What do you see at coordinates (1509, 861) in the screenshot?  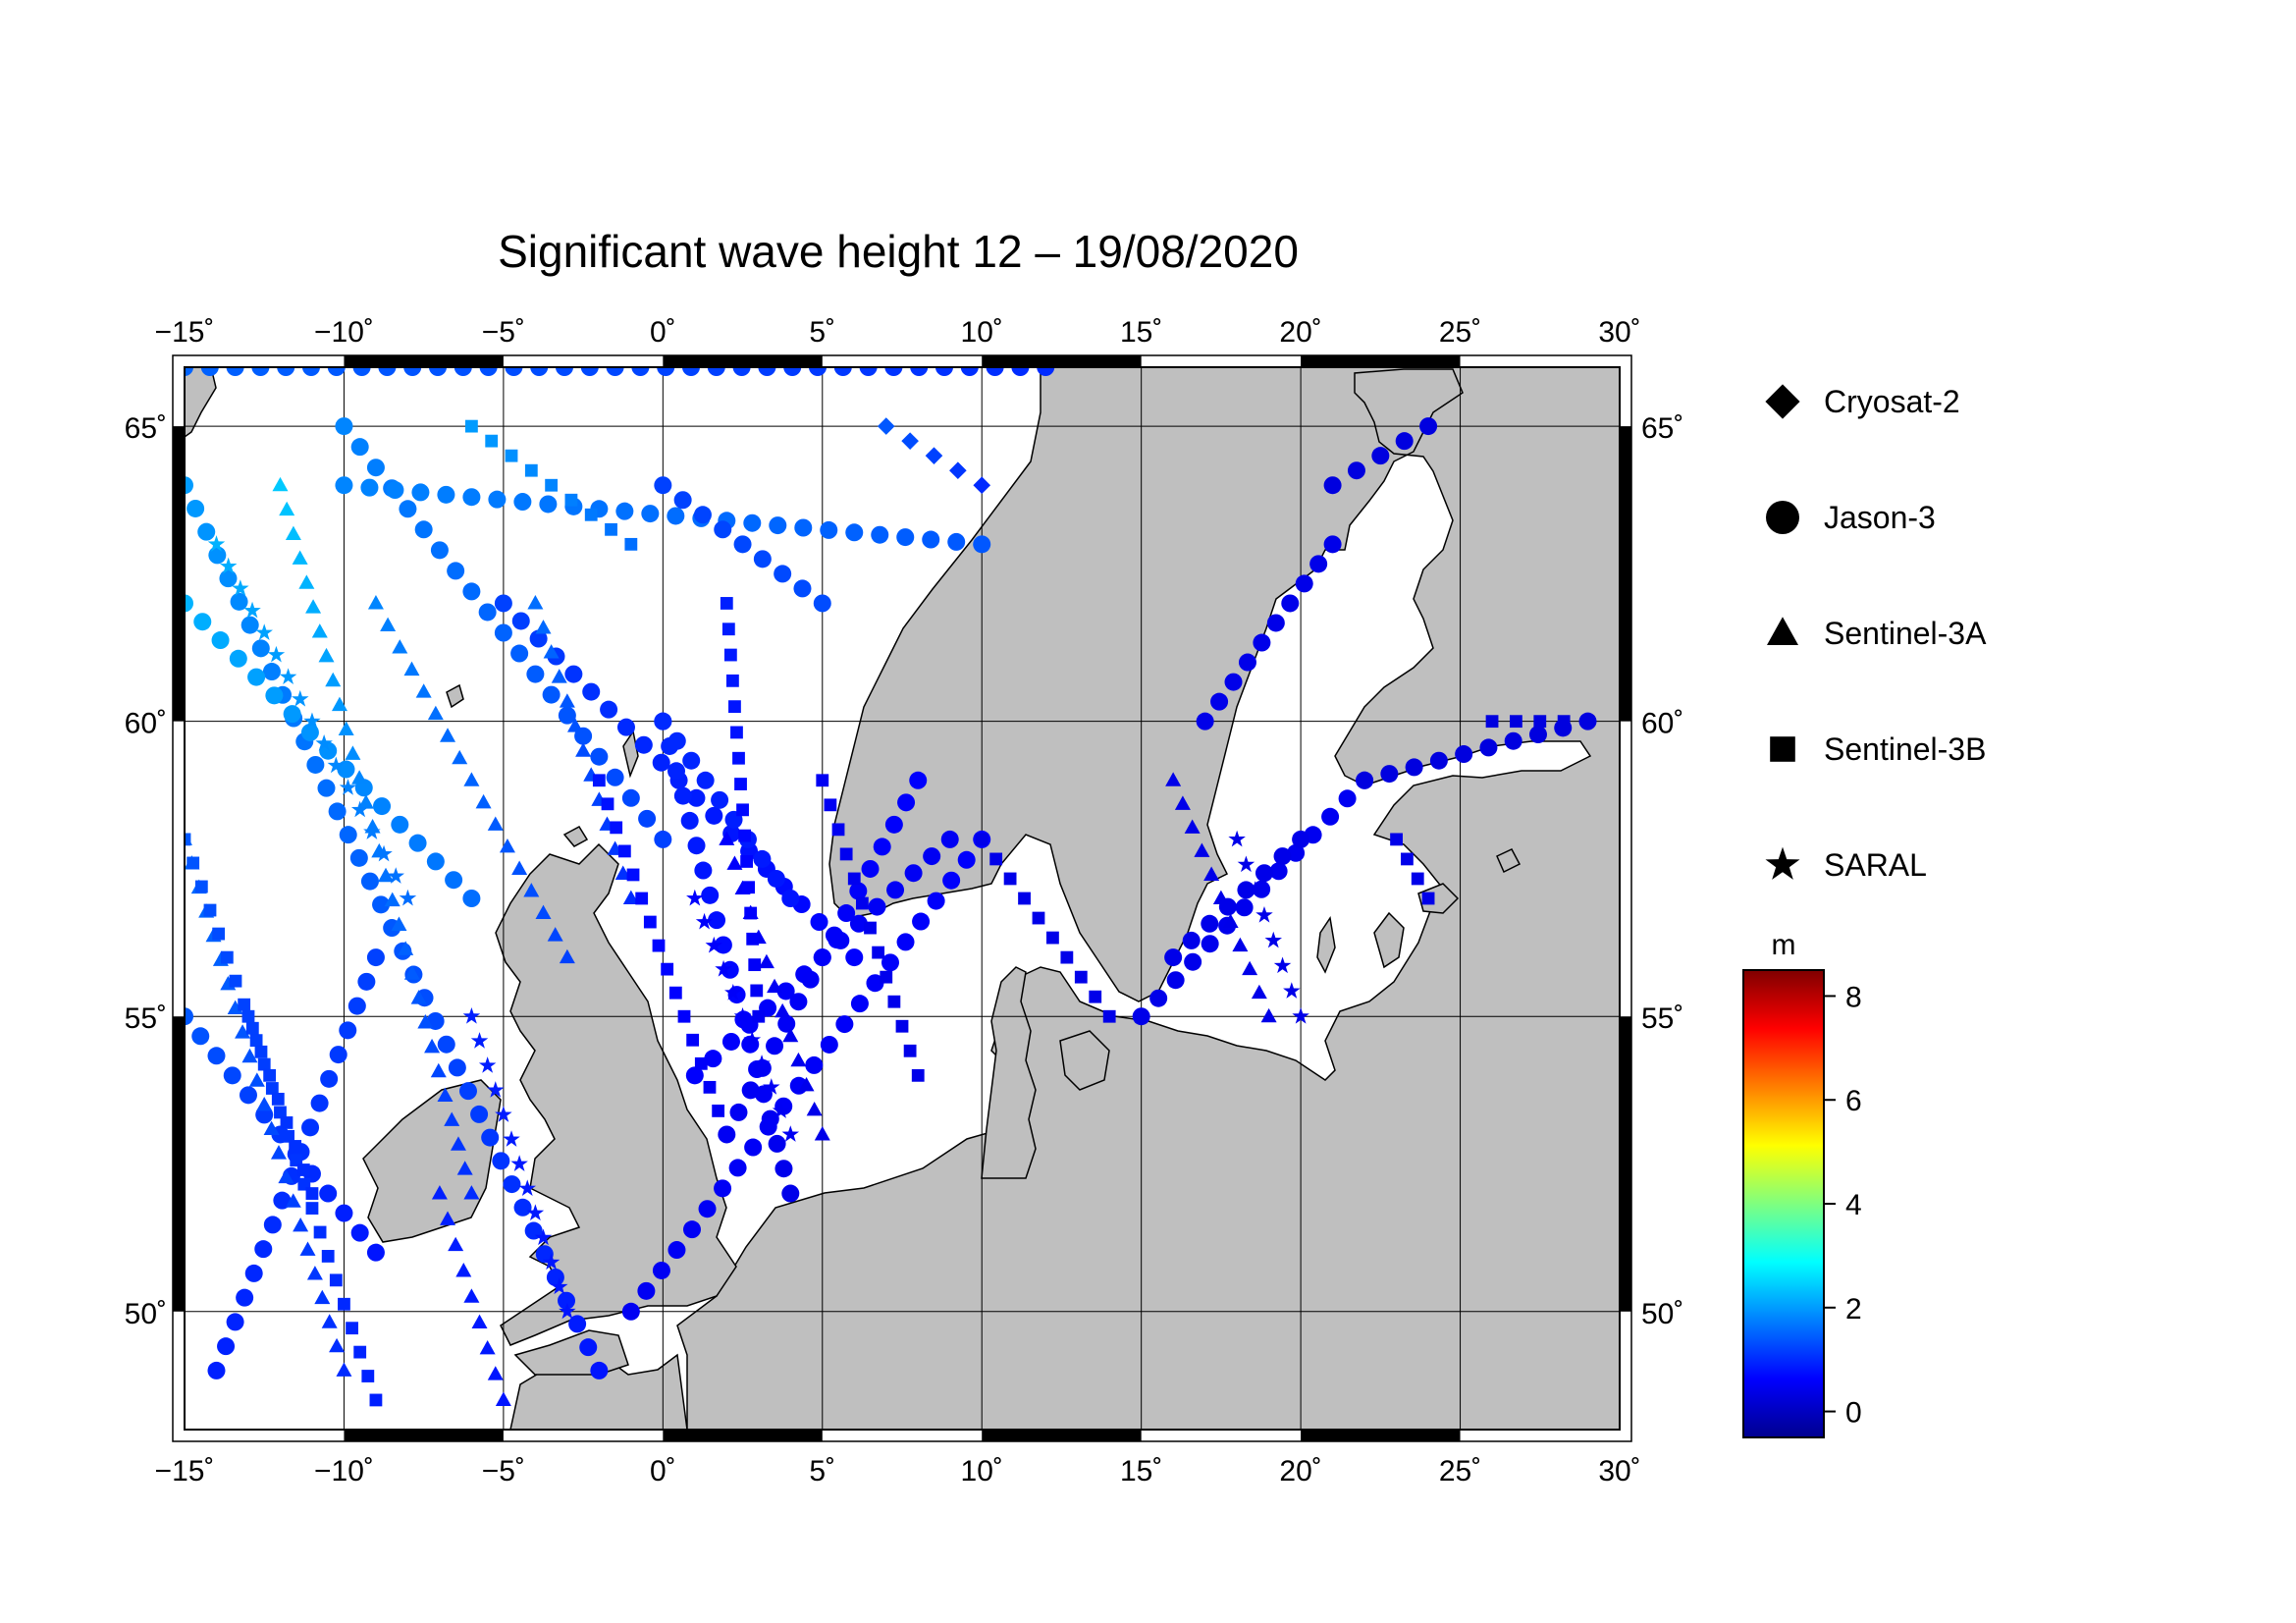 I see `land-hiiumaa` at bounding box center [1509, 861].